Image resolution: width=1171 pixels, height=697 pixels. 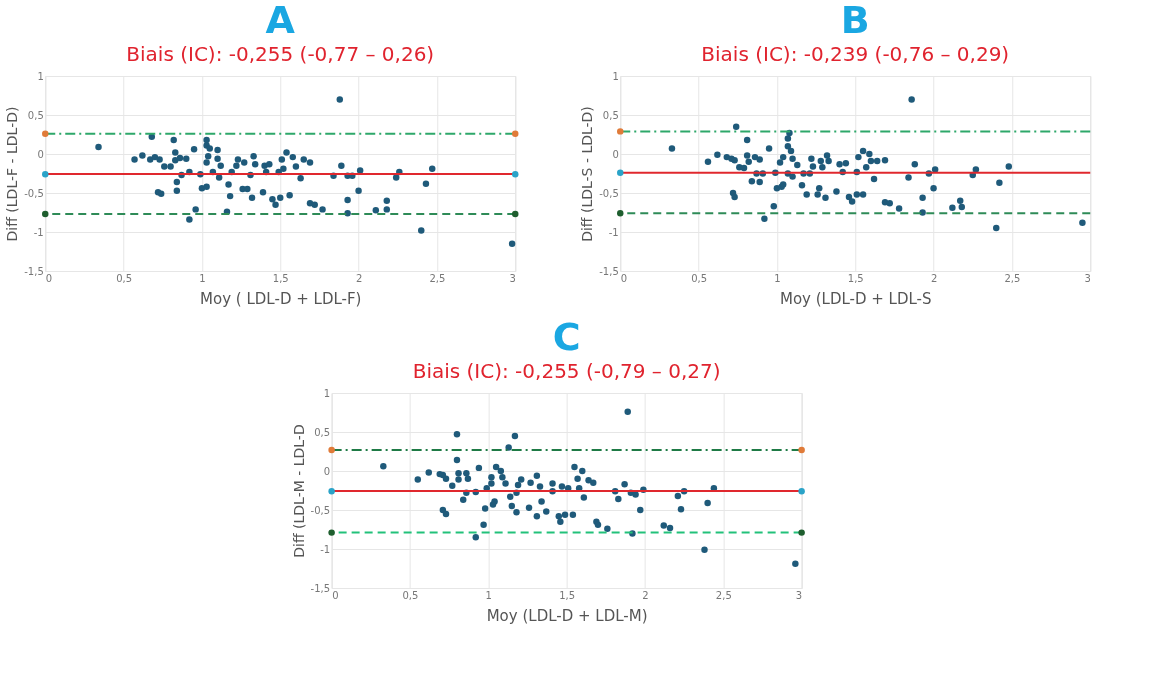 What do you see at coordinates (298, 491) in the screenshot?
I see `y-axis-title: Diff (LDL-M - LDL-D` at bounding box center [298, 491].